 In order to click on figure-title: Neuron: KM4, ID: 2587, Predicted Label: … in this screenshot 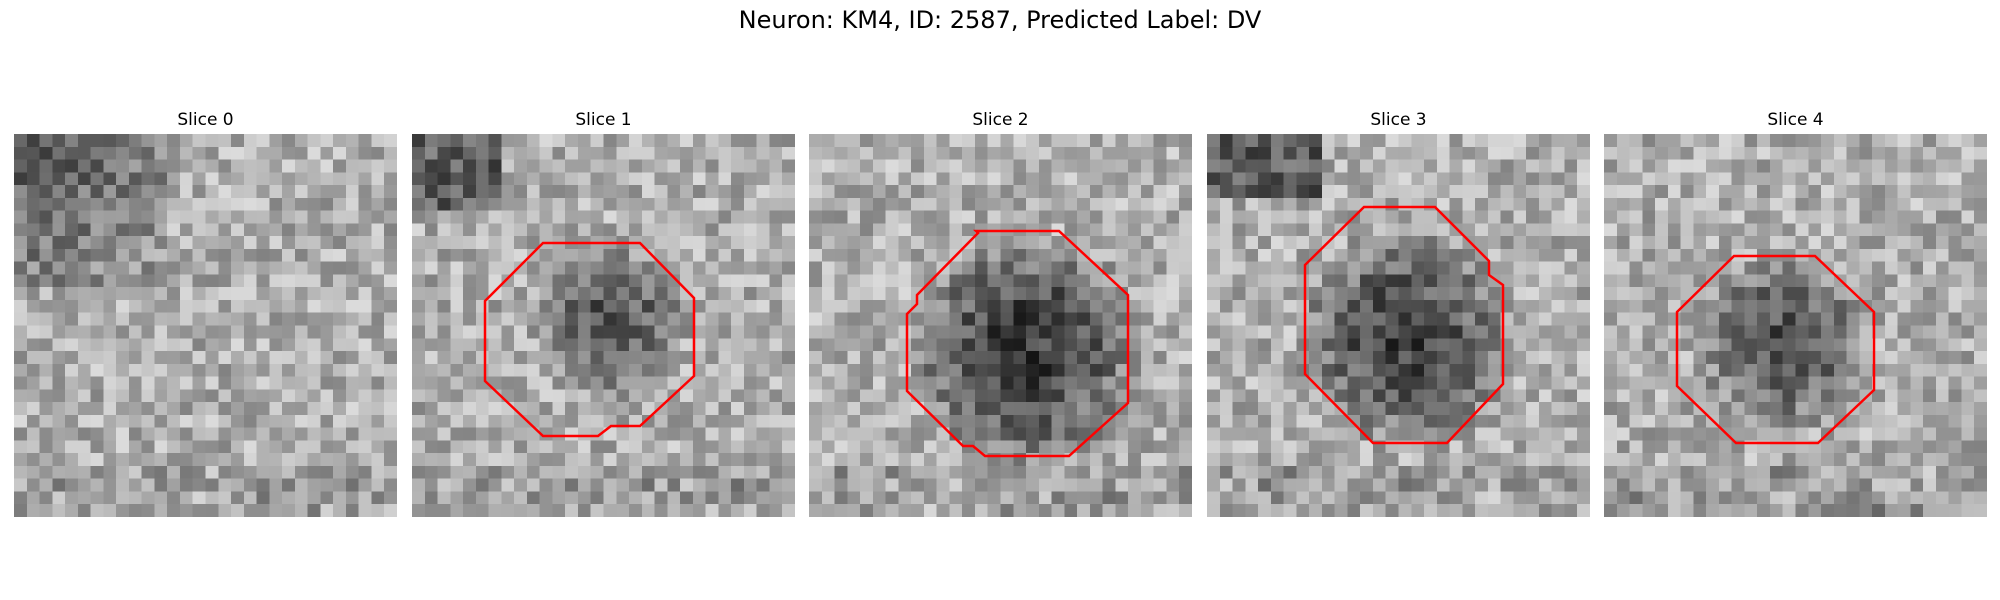, I will do `click(1000, 20)`.